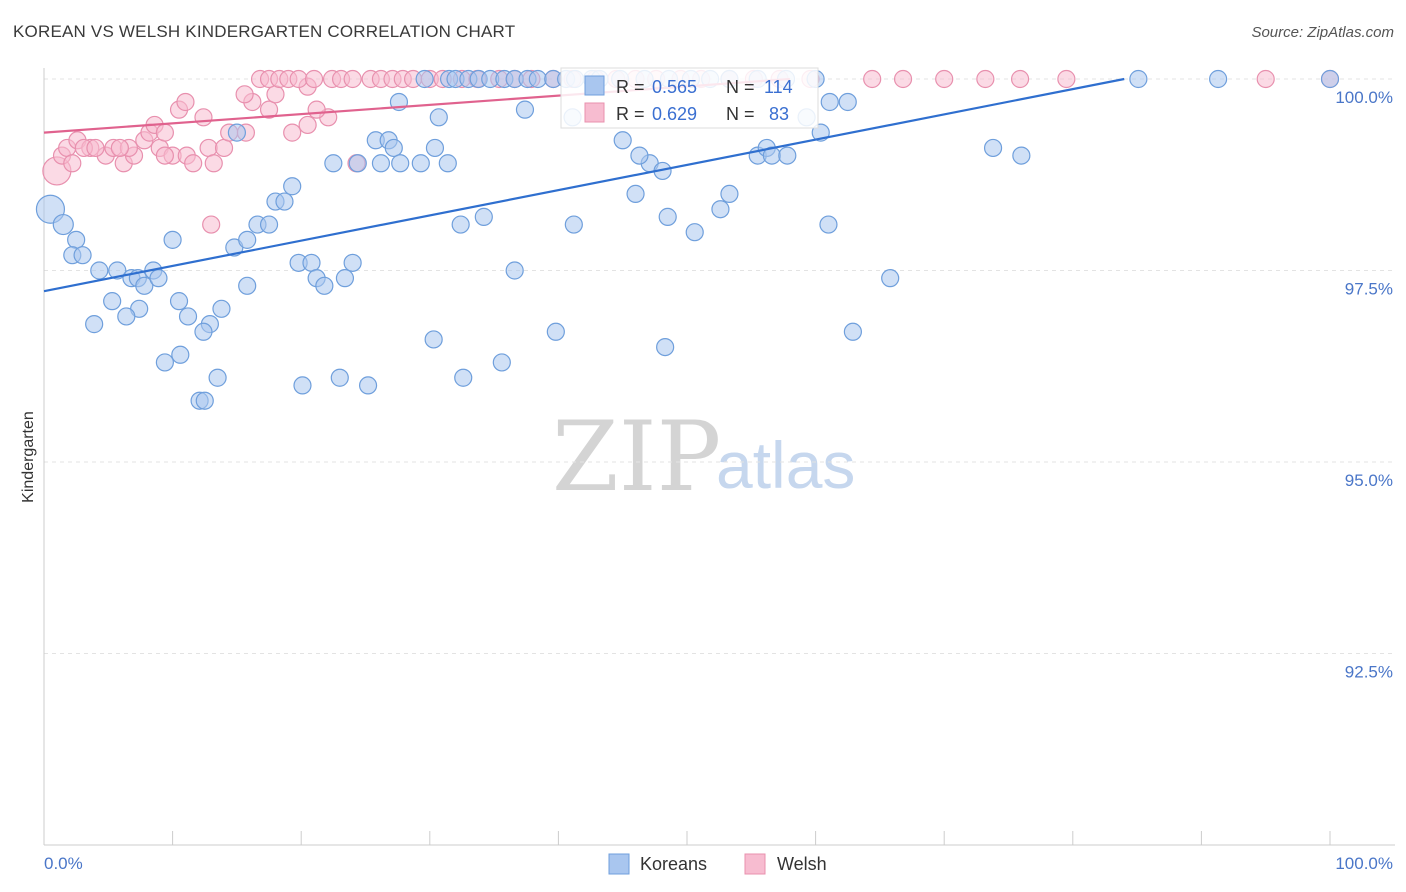 Image resolution: width=1406 pixels, height=892 pixels. What do you see at coordinates (740, 87) in the screenshot?
I see `koreans-n-label: N =` at bounding box center [740, 87].